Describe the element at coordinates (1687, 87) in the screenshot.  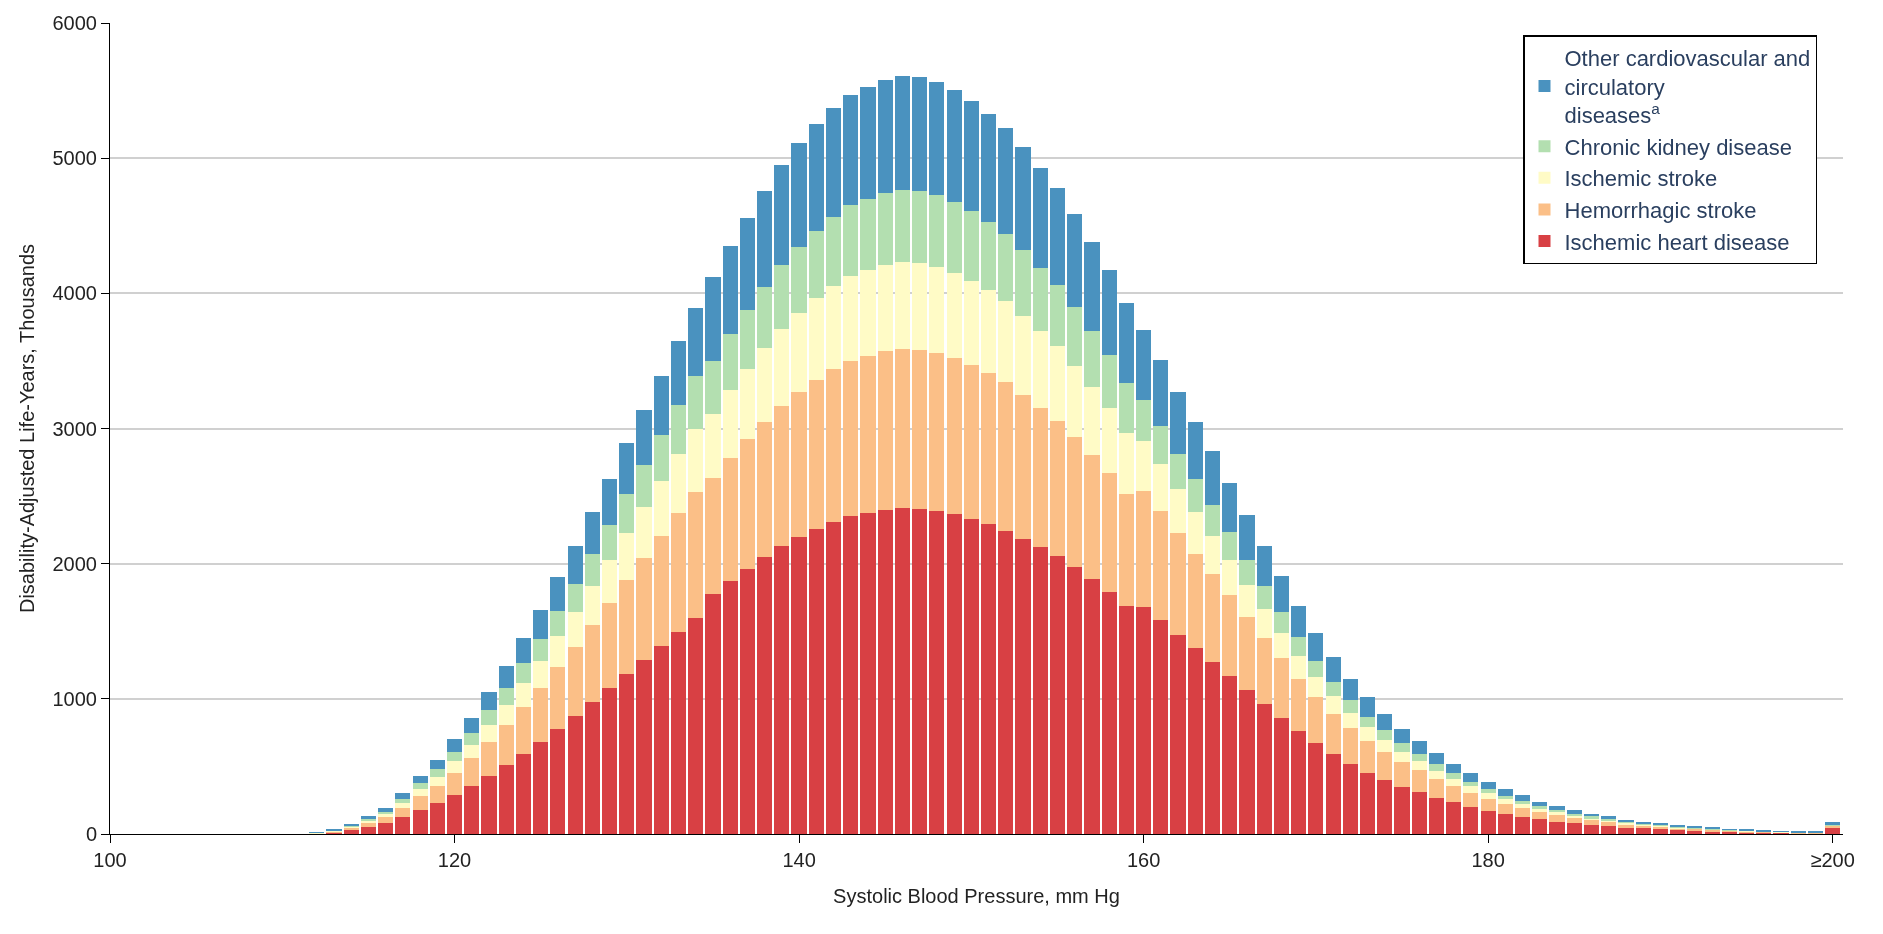
I see `legend-label: Other cardiovascular and circulatory diseases$^{a}$` at that location.